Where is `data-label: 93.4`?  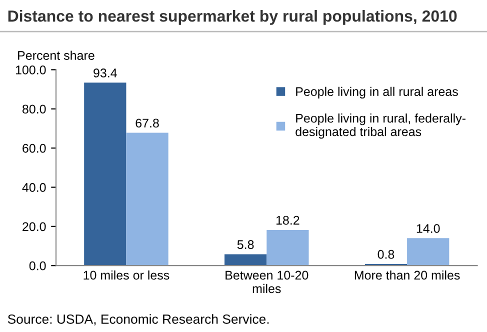
data-label: 93.4 is located at coordinates (105, 73).